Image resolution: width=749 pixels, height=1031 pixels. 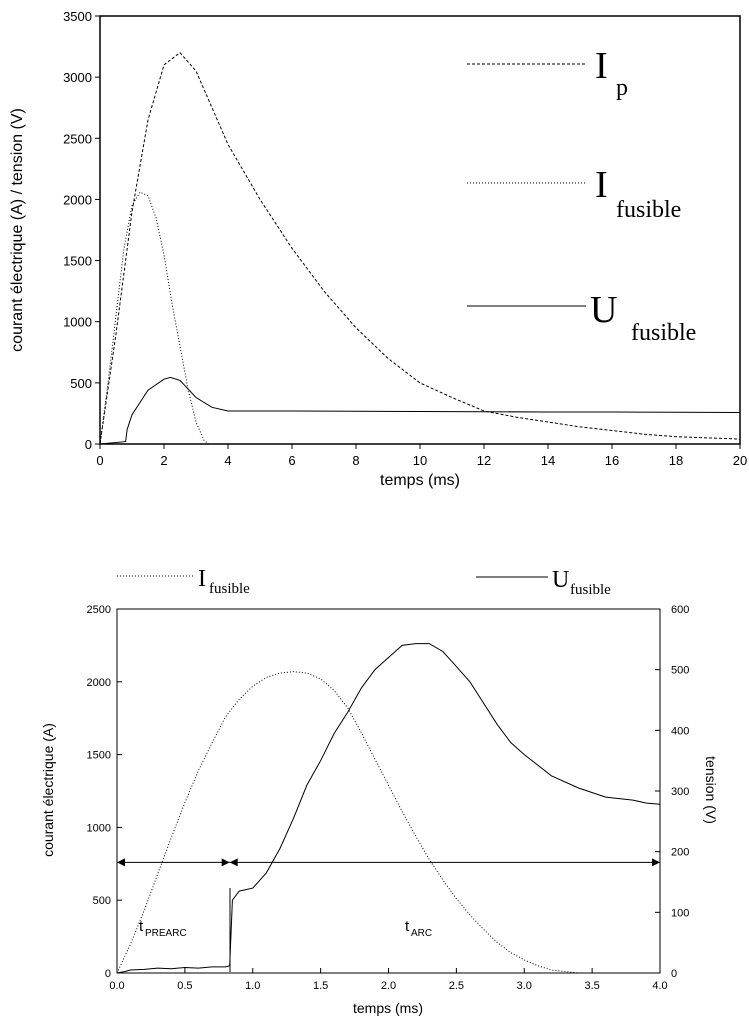 What do you see at coordinates (163, 460) in the screenshot?
I see `top-x-tick-label: 2` at bounding box center [163, 460].